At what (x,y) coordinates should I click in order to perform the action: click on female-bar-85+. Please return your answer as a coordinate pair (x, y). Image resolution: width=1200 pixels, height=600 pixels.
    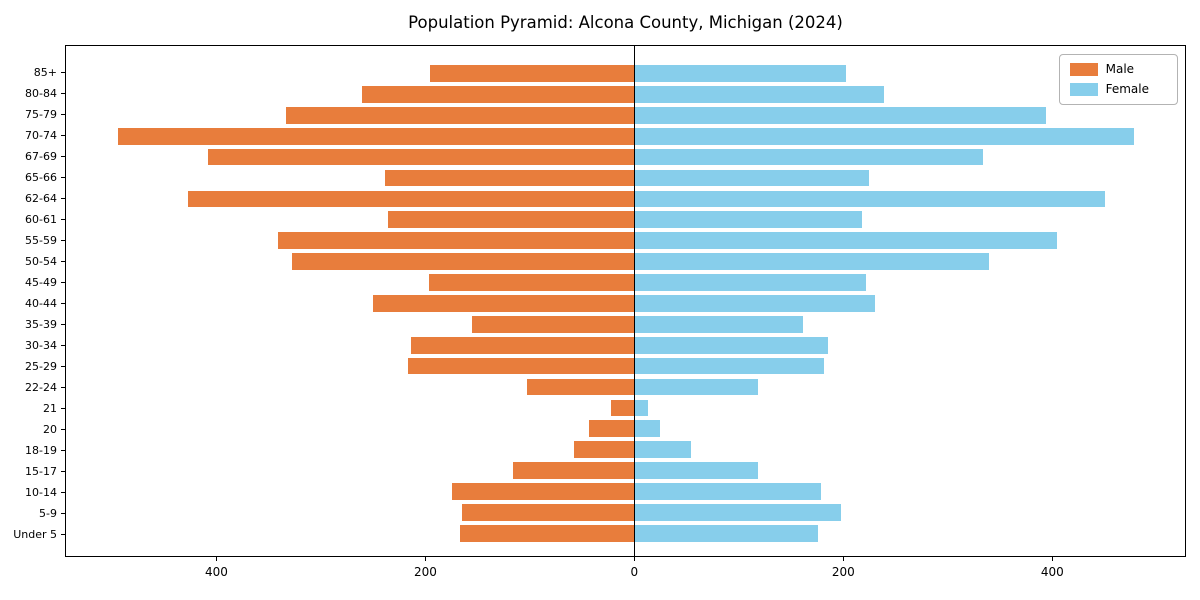
    Looking at the image, I should click on (740, 73).